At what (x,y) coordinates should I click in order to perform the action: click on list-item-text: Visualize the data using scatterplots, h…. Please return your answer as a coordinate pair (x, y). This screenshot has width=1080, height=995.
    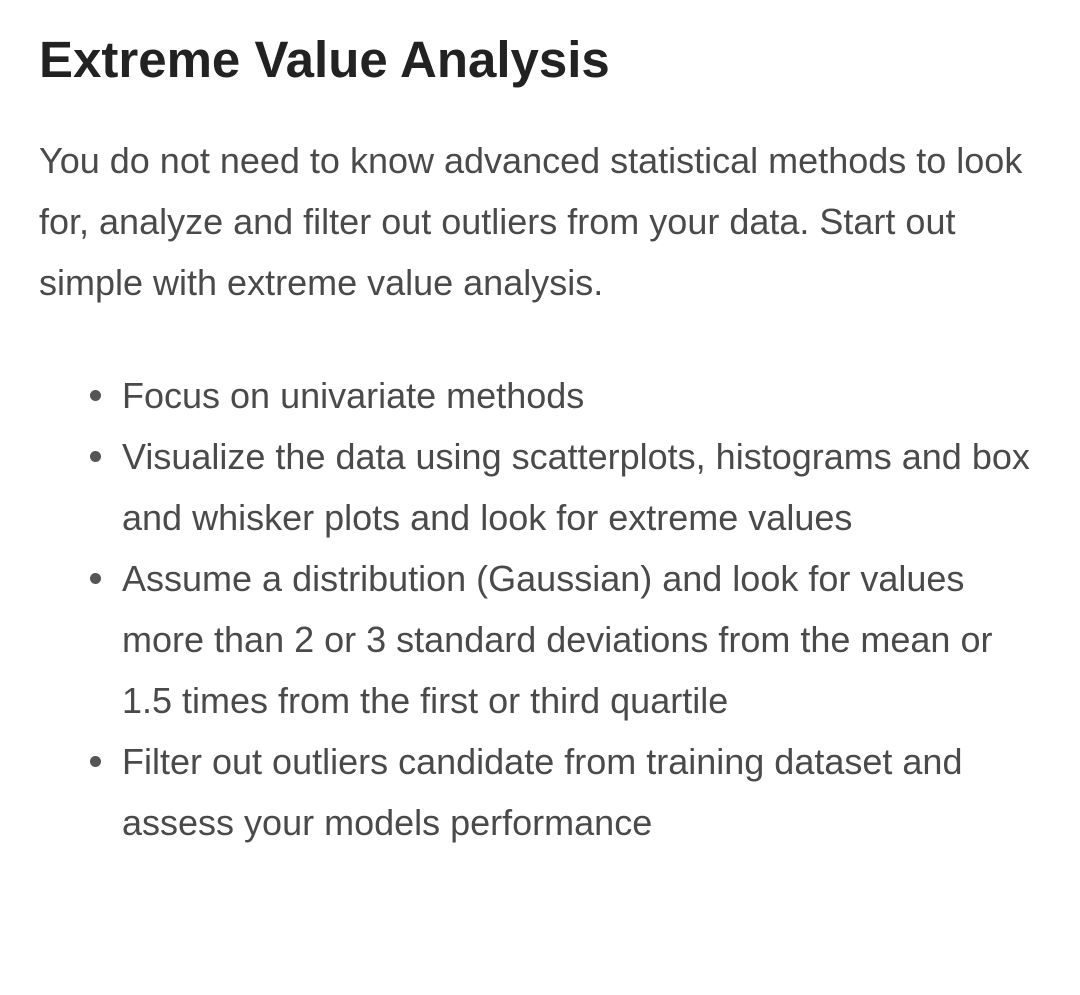
    Looking at the image, I should click on (576, 487).